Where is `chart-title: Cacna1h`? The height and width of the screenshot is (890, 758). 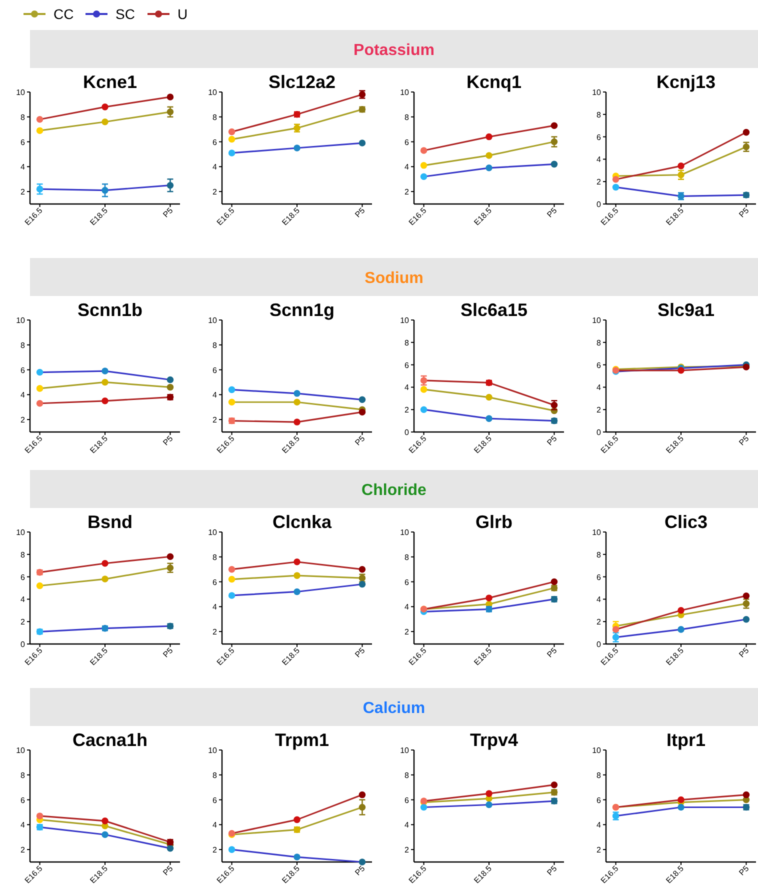 chart-title: Cacna1h is located at coordinates (110, 740).